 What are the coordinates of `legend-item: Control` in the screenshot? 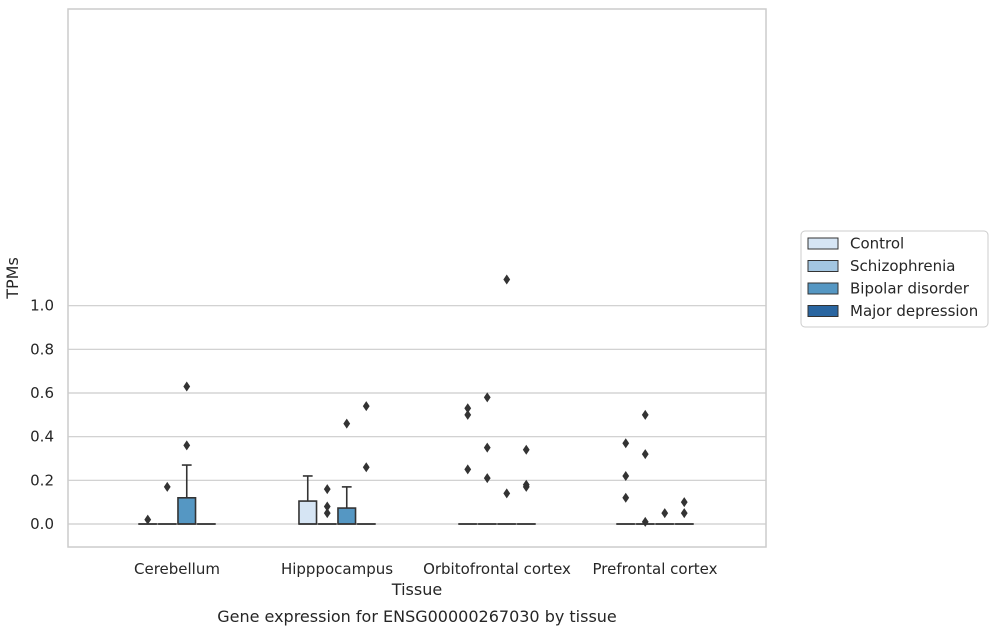 It's located at (855, 244).